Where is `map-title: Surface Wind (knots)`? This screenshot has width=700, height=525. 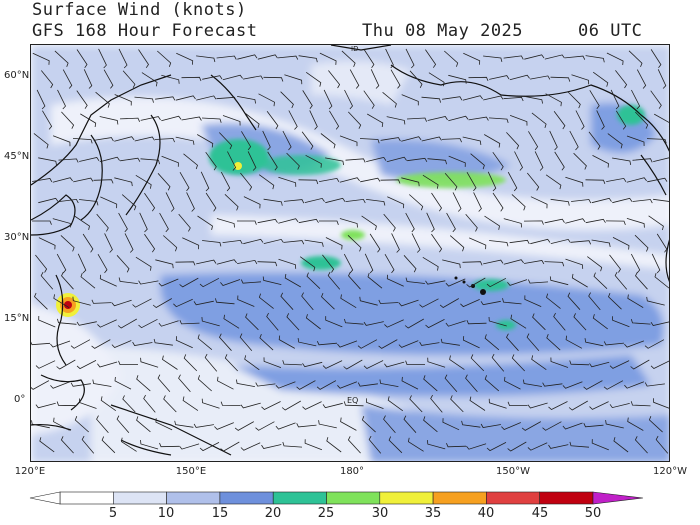
map-title: Surface Wind (knots) is located at coordinates (139, 10).